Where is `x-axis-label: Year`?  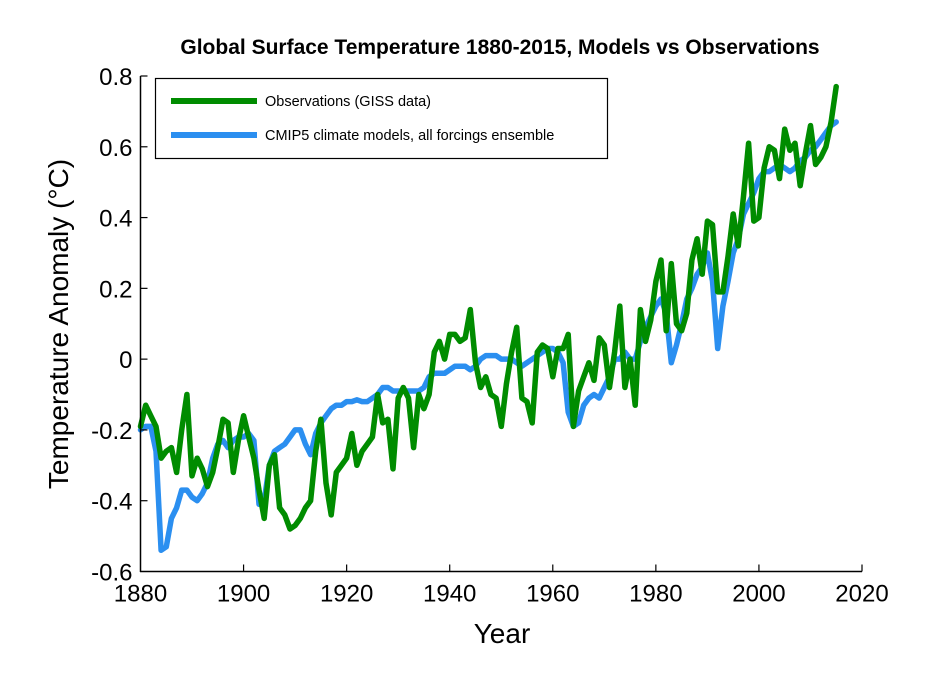 x-axis-label: Year is located at coordinates (502, 633).